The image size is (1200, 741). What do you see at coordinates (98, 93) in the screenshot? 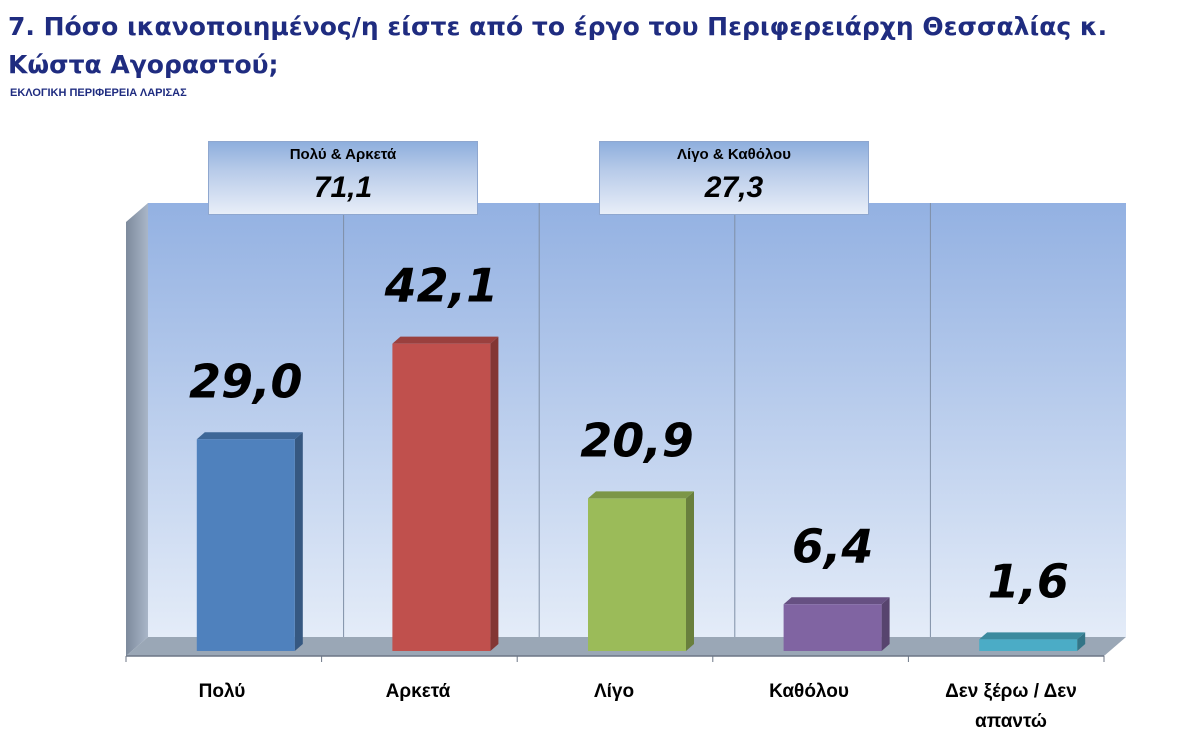
I see `chart-subtitle: ΕΚΛΟΓΙΚΗ ΠΕΡΙΦΕΡΕΙΑ ΛΑΡΙΣΑΣ` at bounding box center [98, 93].